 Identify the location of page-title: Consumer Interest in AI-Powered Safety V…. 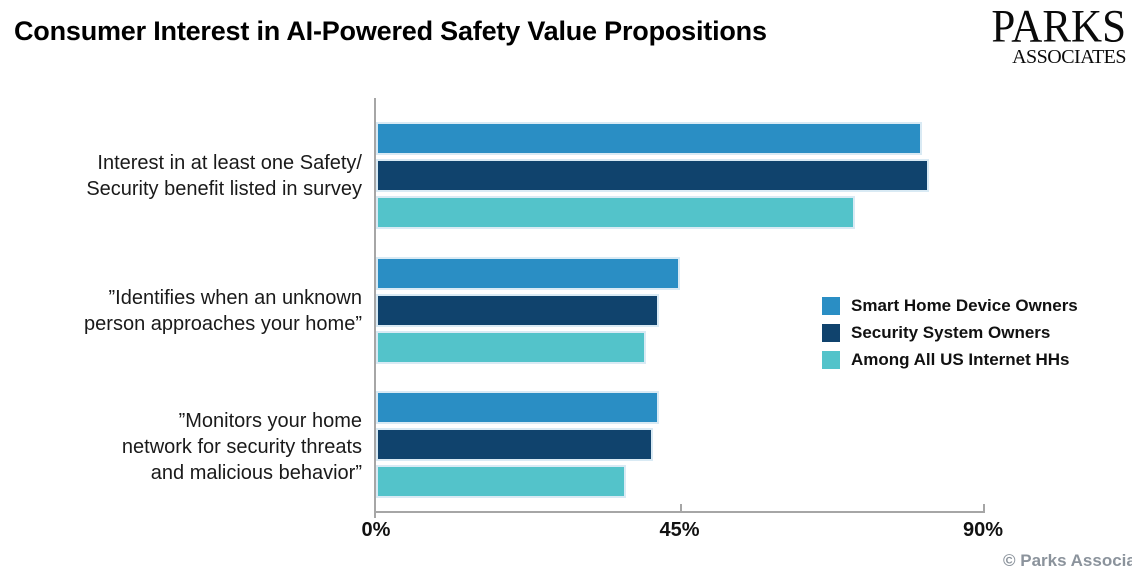
(390, 31).